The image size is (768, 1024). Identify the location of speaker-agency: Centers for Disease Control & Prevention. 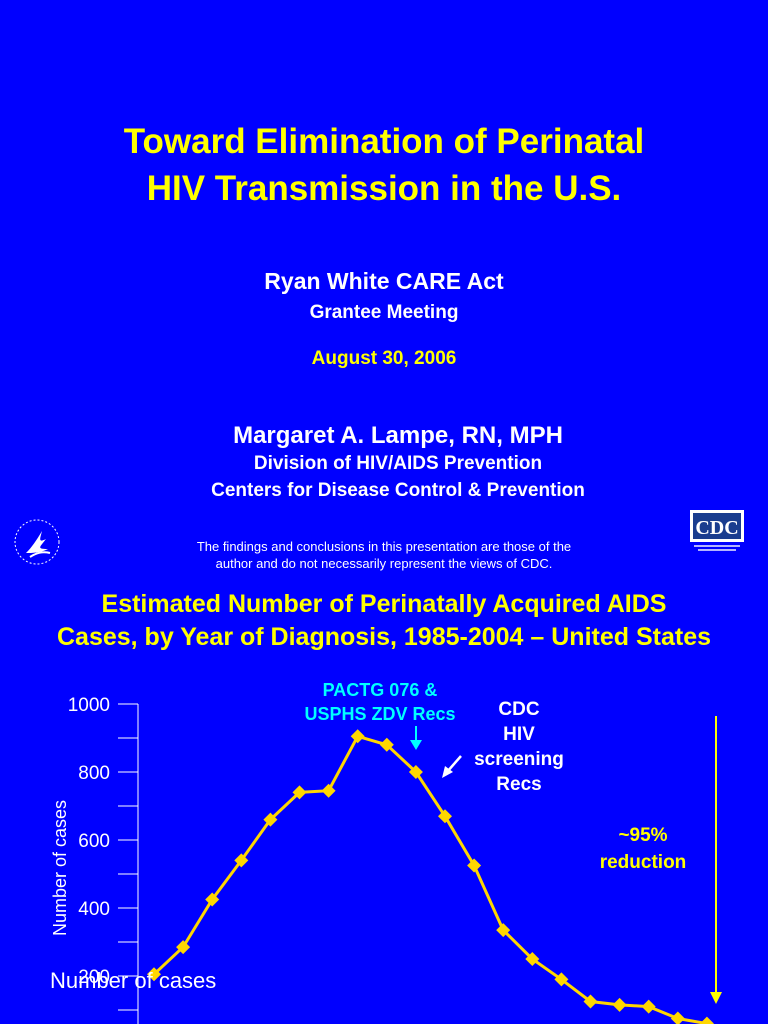
(398, 490).